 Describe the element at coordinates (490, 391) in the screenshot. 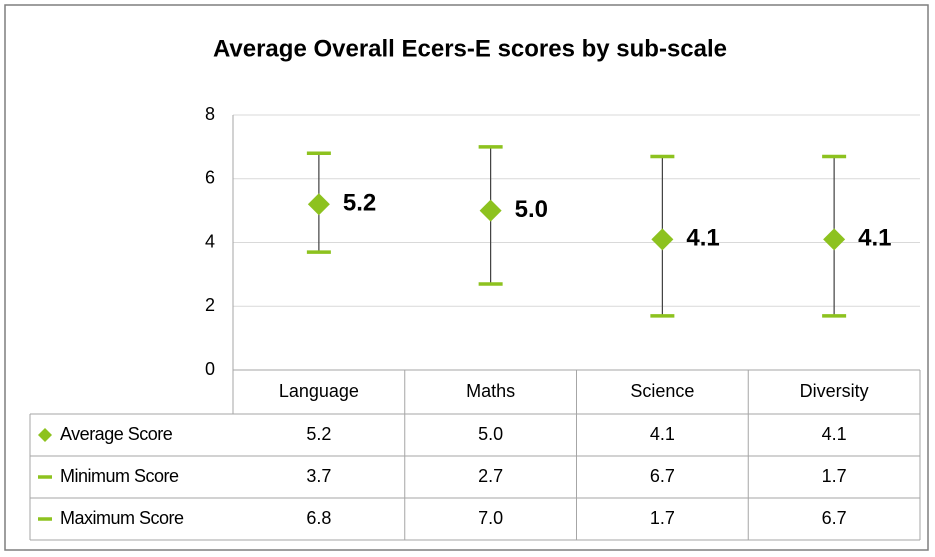

I see `x-tick-label: Maths` at that location.